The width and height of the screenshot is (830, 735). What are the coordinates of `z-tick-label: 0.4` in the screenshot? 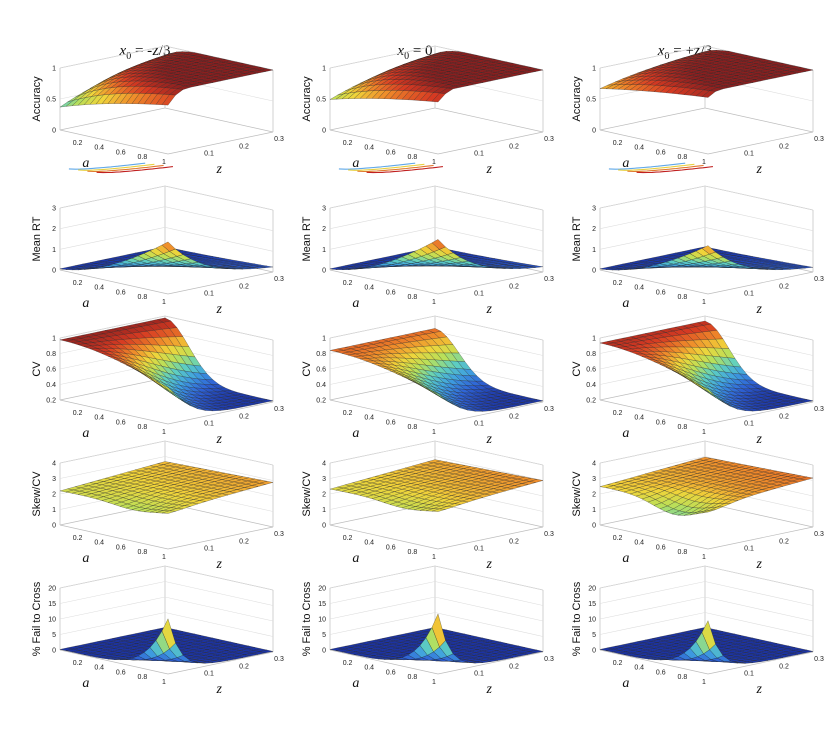 It's located at (51, 385).